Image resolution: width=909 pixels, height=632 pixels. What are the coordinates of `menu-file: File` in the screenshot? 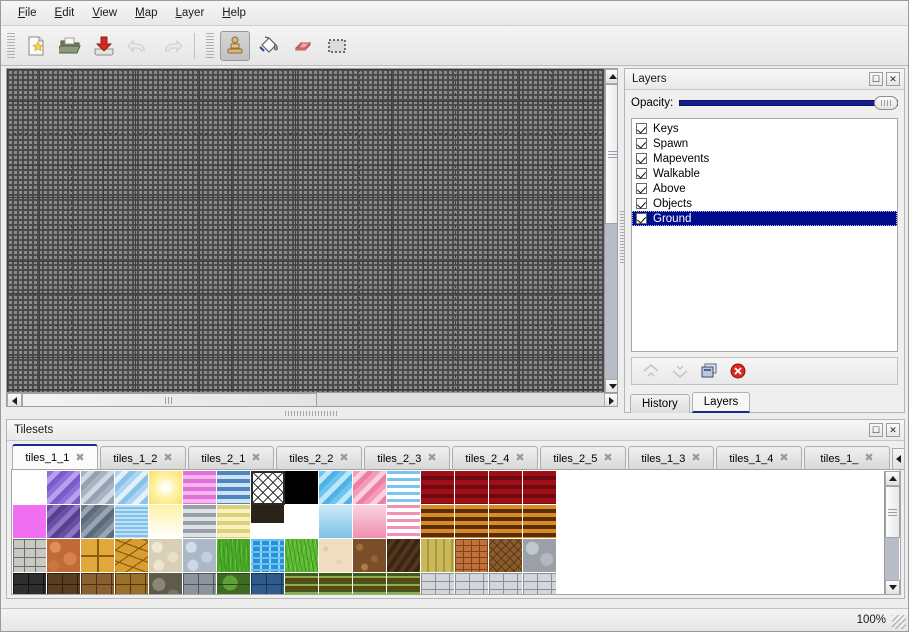 It's located at (27, 13).